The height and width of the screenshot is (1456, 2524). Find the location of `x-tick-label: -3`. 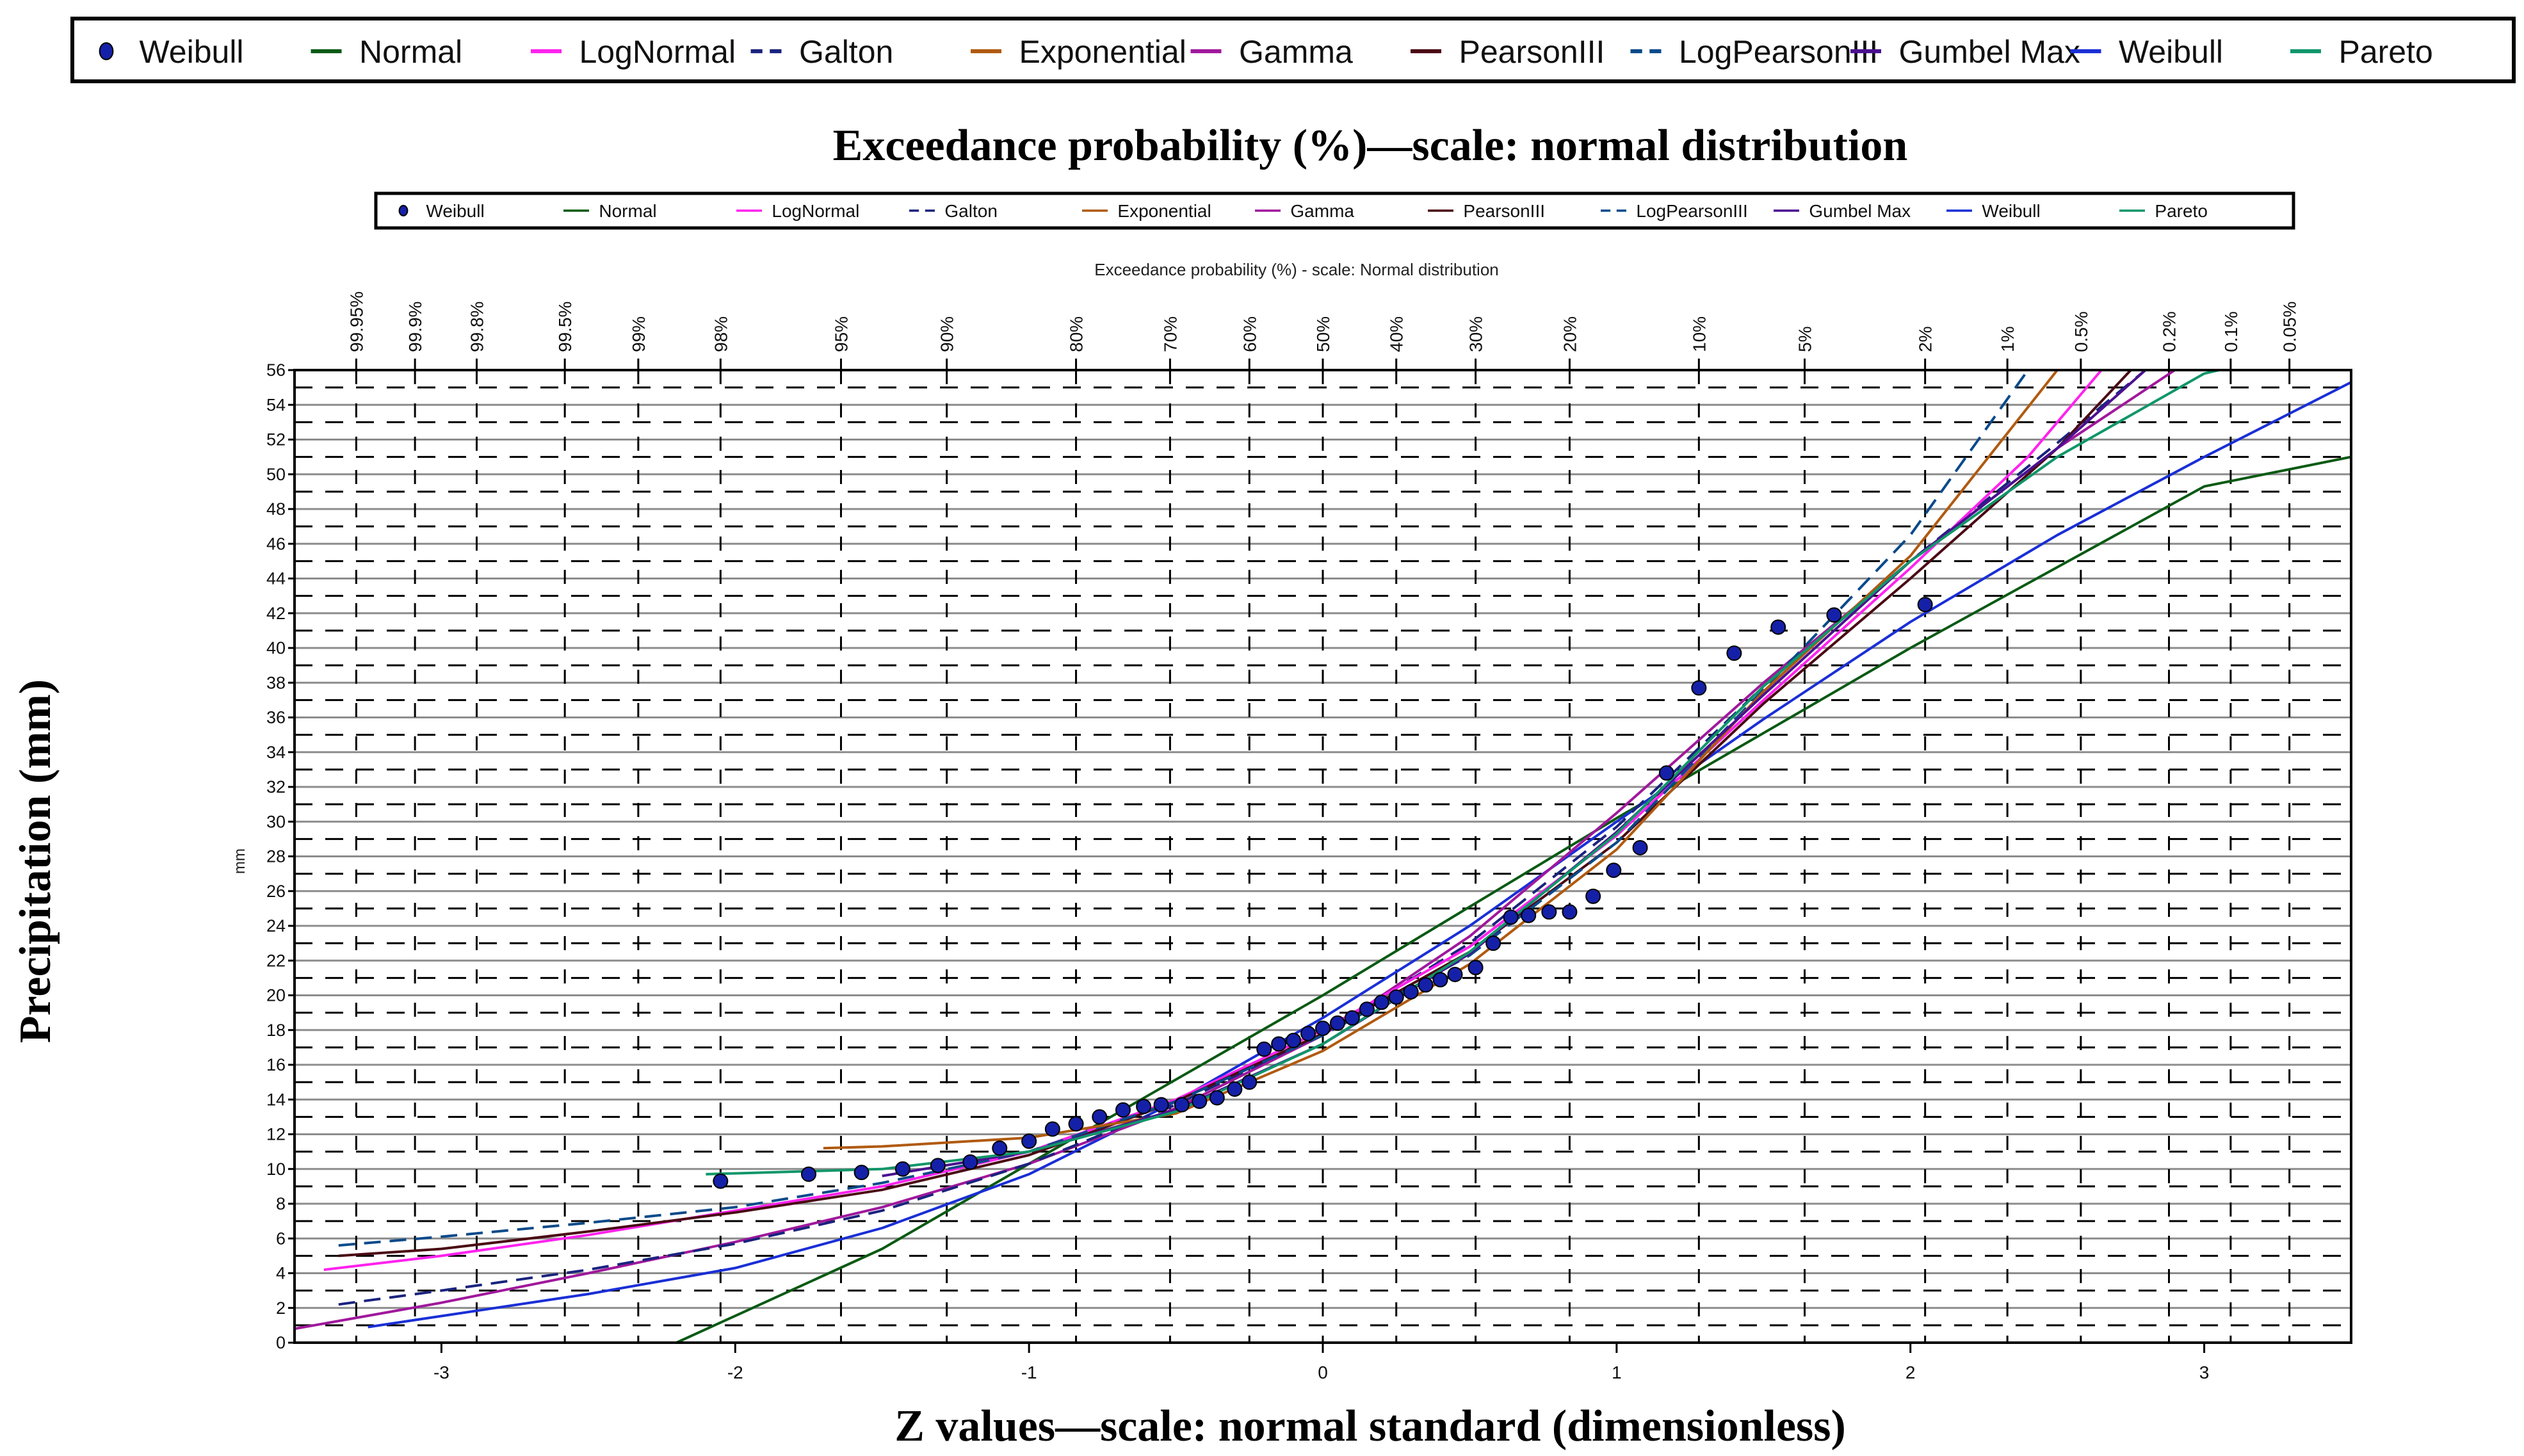

x-tick-label: -3 is located at coordinates (441, 1373).